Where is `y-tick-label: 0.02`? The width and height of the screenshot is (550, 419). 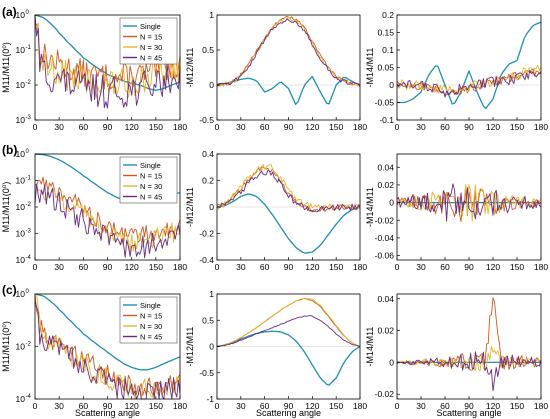 y-tick-label: 0.02 is located at coordinates (385, 185).